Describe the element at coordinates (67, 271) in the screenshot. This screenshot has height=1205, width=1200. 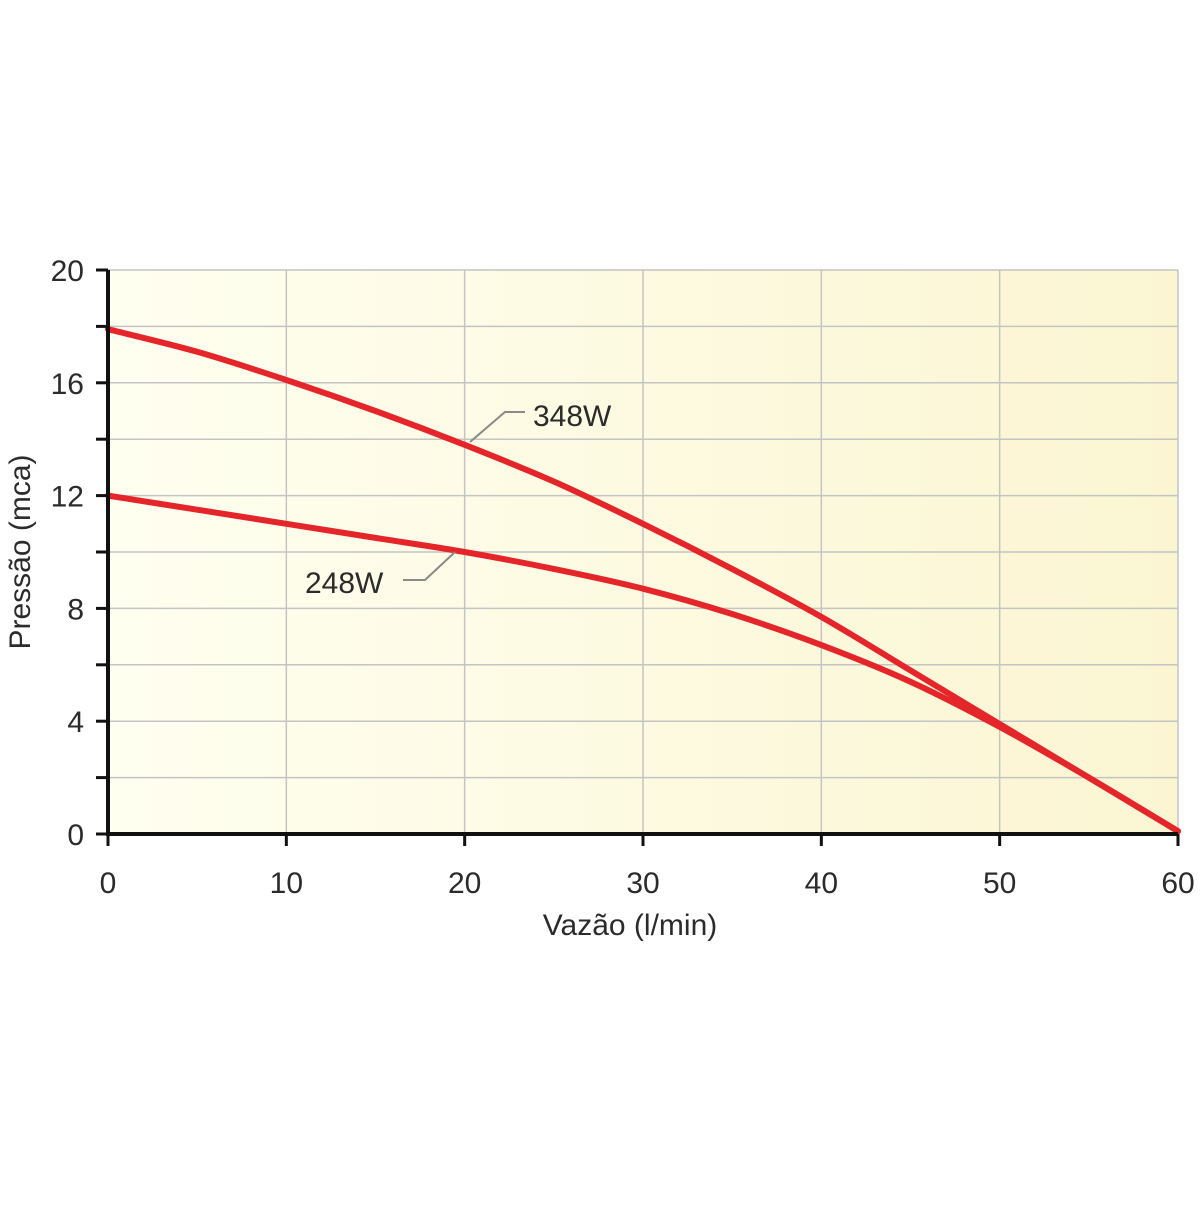
I see `y-tick-label: 20` at that location.